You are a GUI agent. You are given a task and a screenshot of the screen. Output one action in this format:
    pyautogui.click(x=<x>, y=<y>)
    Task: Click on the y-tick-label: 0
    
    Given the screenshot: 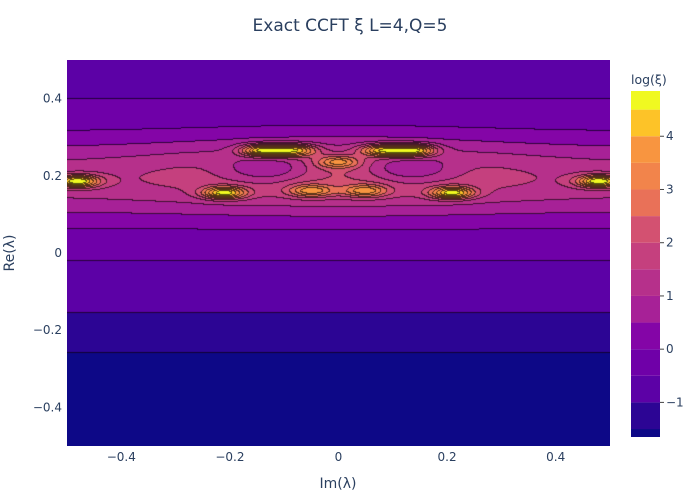 What is the action you would take?
    pyautogui.click(x=58, y=253)
    